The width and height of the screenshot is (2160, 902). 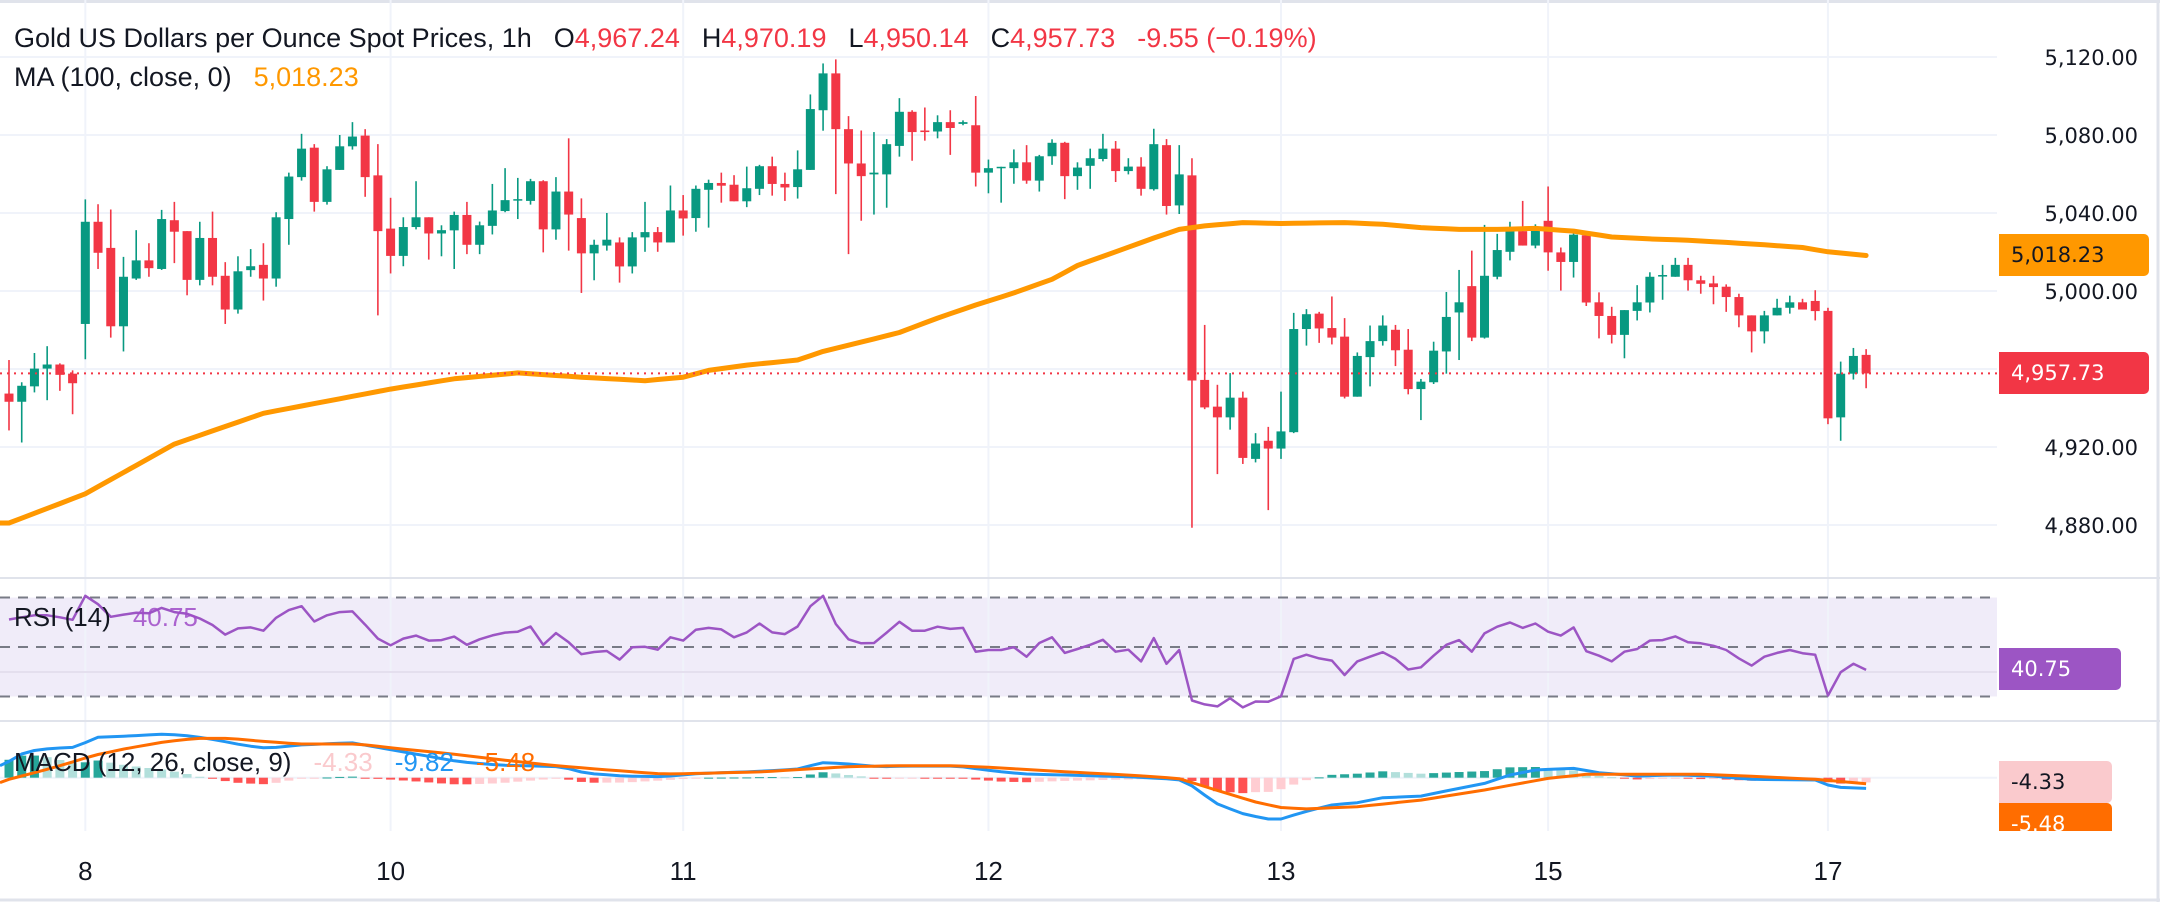 I want to click on rsi-value-tag: 40.75, so click(x=2060, y=669).